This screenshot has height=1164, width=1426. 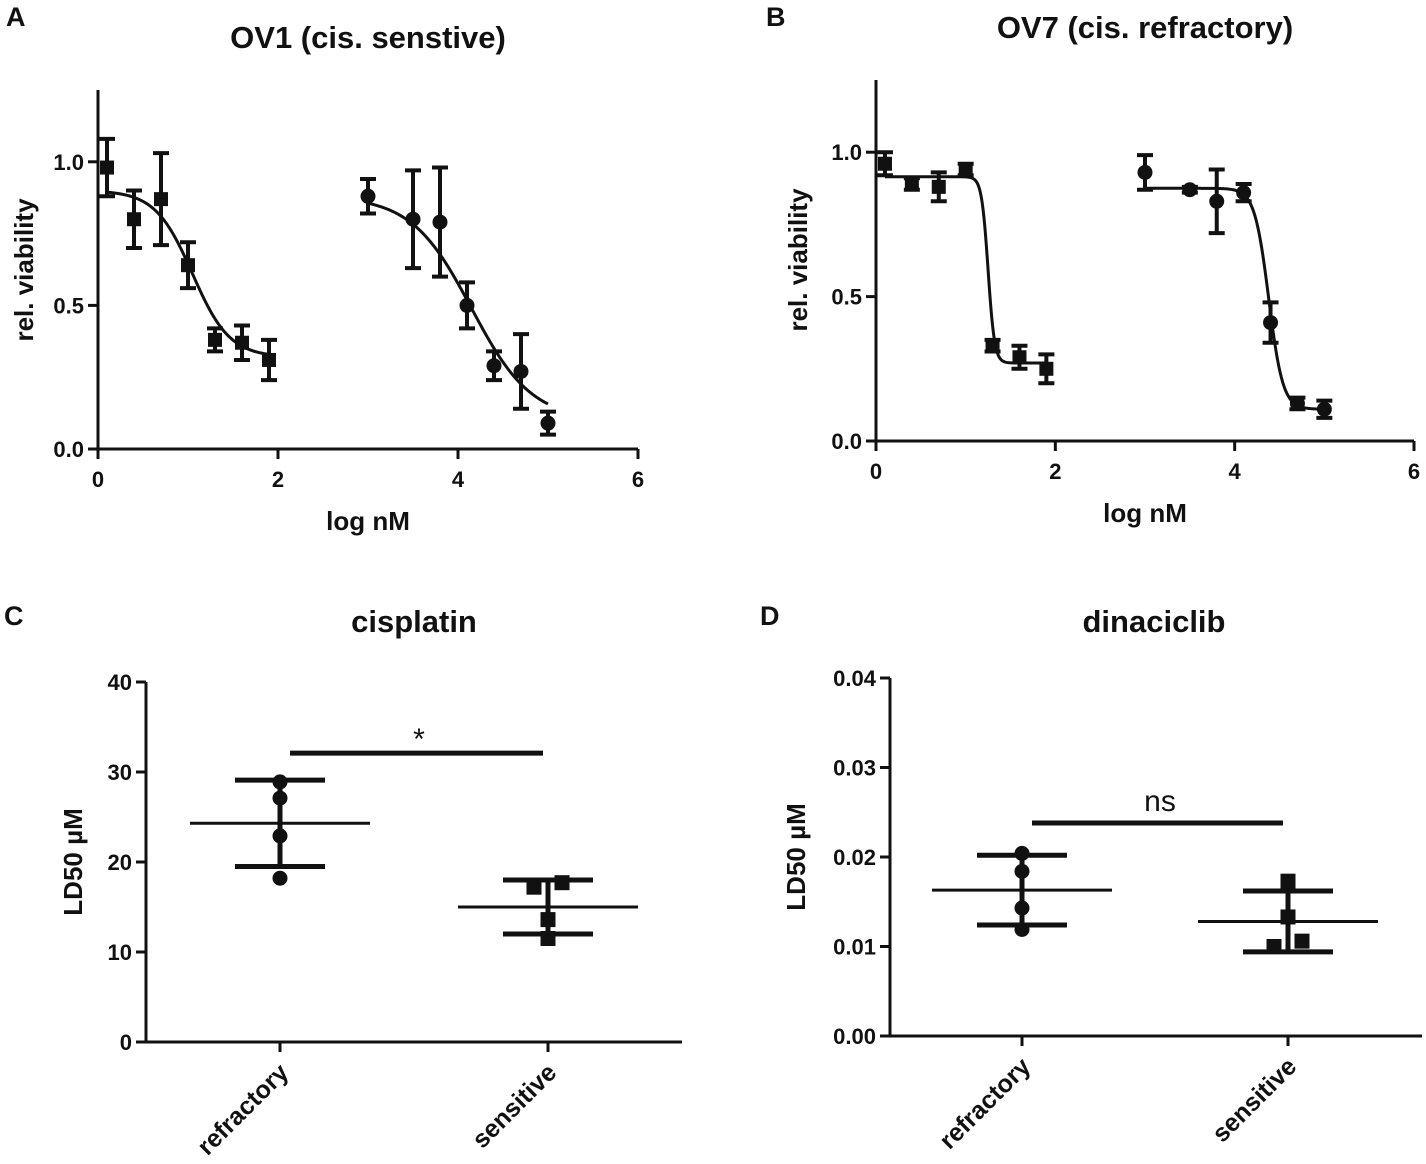 I want to click on y-axis-label-c: LD50 µM, so click(x=73, y=861).